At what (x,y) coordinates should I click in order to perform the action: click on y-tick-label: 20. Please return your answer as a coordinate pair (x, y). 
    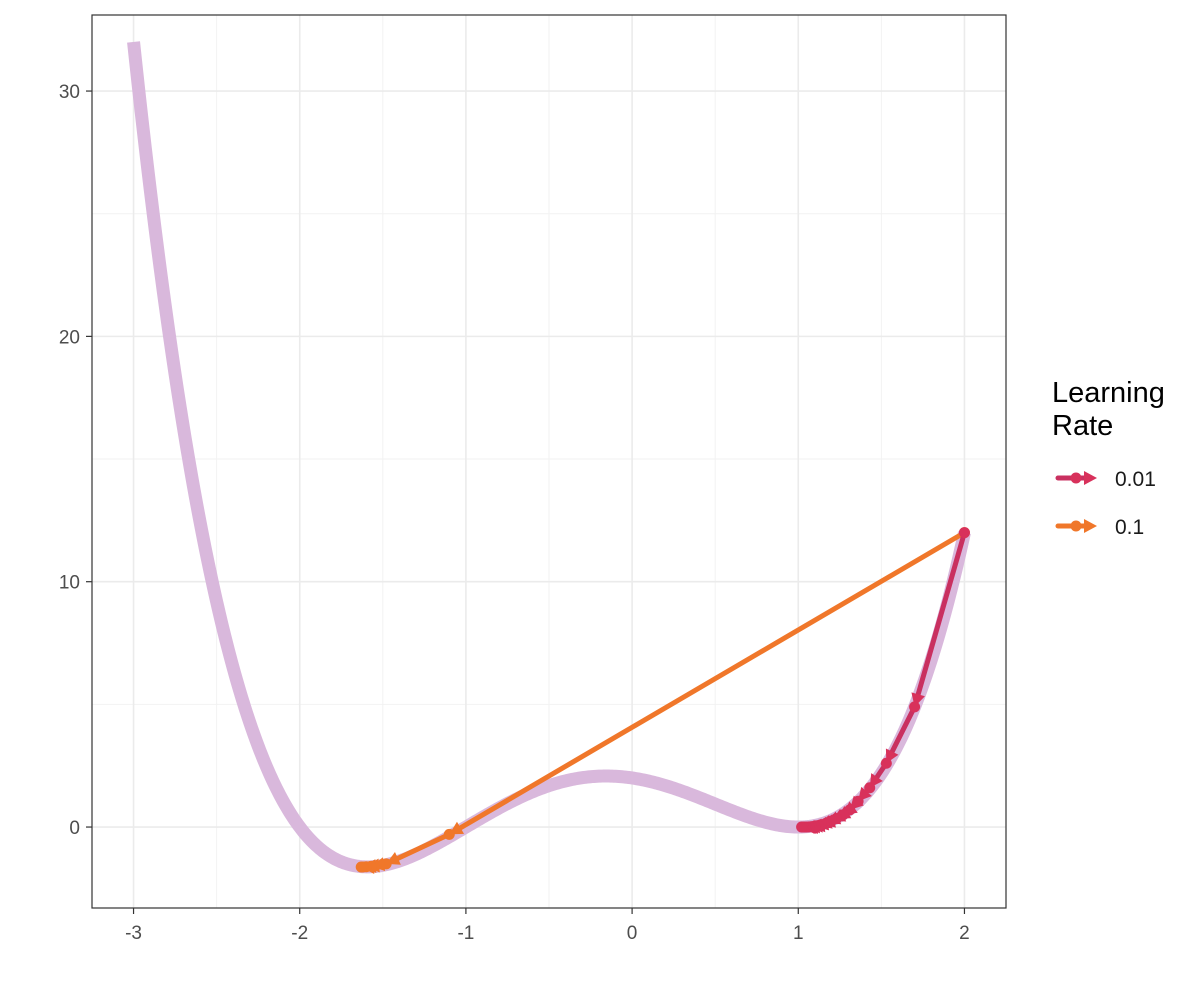
    Looking at the image, I should click on (69, 337).